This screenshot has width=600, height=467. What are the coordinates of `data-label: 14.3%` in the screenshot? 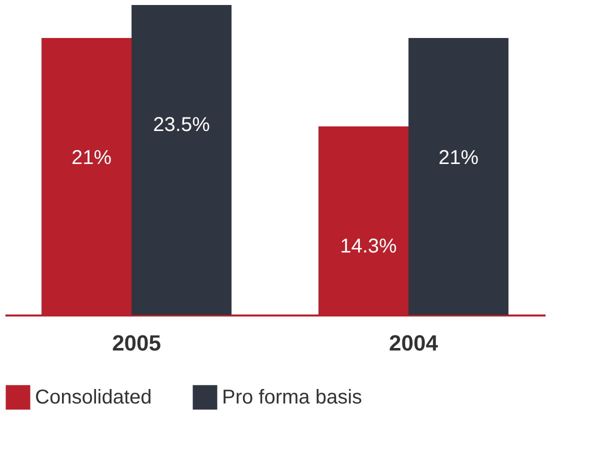 It's located at (369, 246).